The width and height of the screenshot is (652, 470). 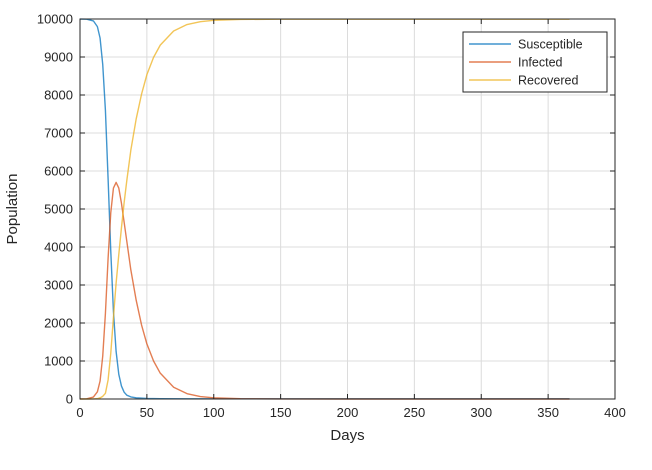 I want to click on y-tick-label: 6000, so click(x=58, y=171).